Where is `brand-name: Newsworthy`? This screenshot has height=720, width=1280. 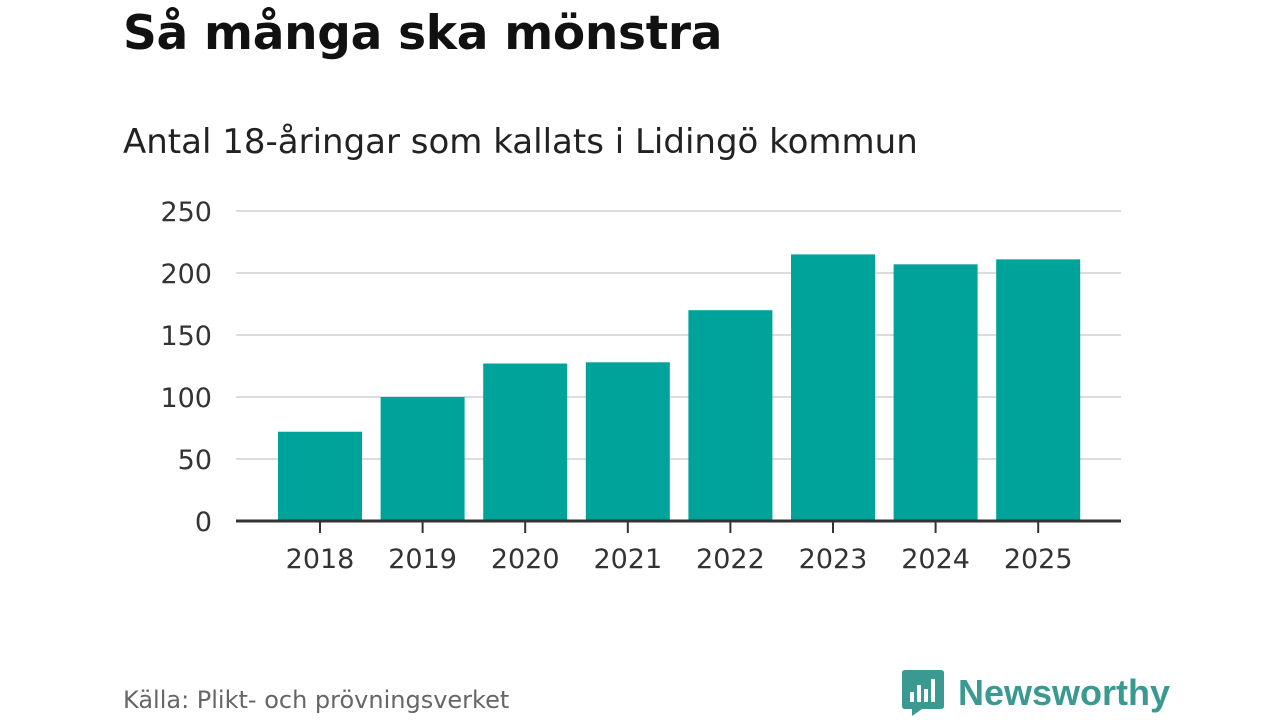
brand-name: Newsworthy is located at coordinates (1064, 692).